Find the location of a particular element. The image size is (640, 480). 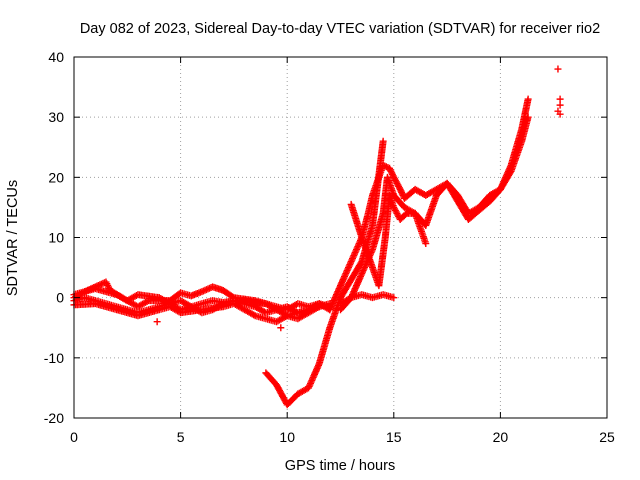

x-tick-label: 0 is located at coordinates (74, 437).